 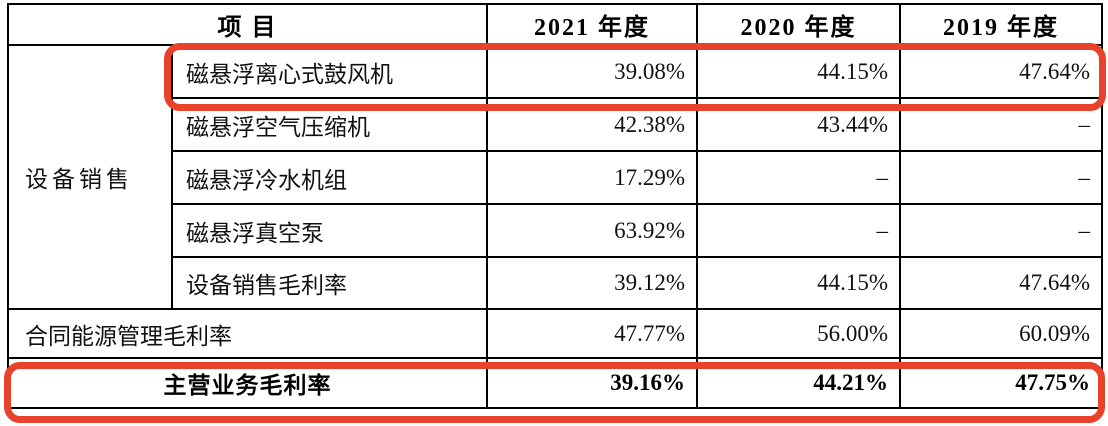 What do you see at coordinates (329, 177) in the screenshot?
I see `item-label: 磁悬浮冷水机组` at bounding box center [329, 177].